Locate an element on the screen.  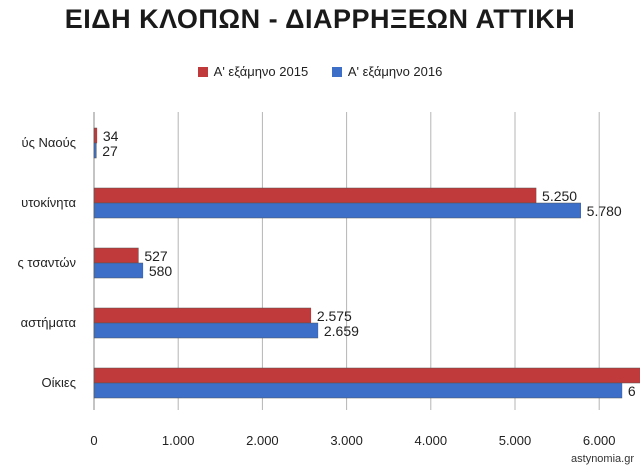
data-label: 527 is located at coordinates (156, 256).